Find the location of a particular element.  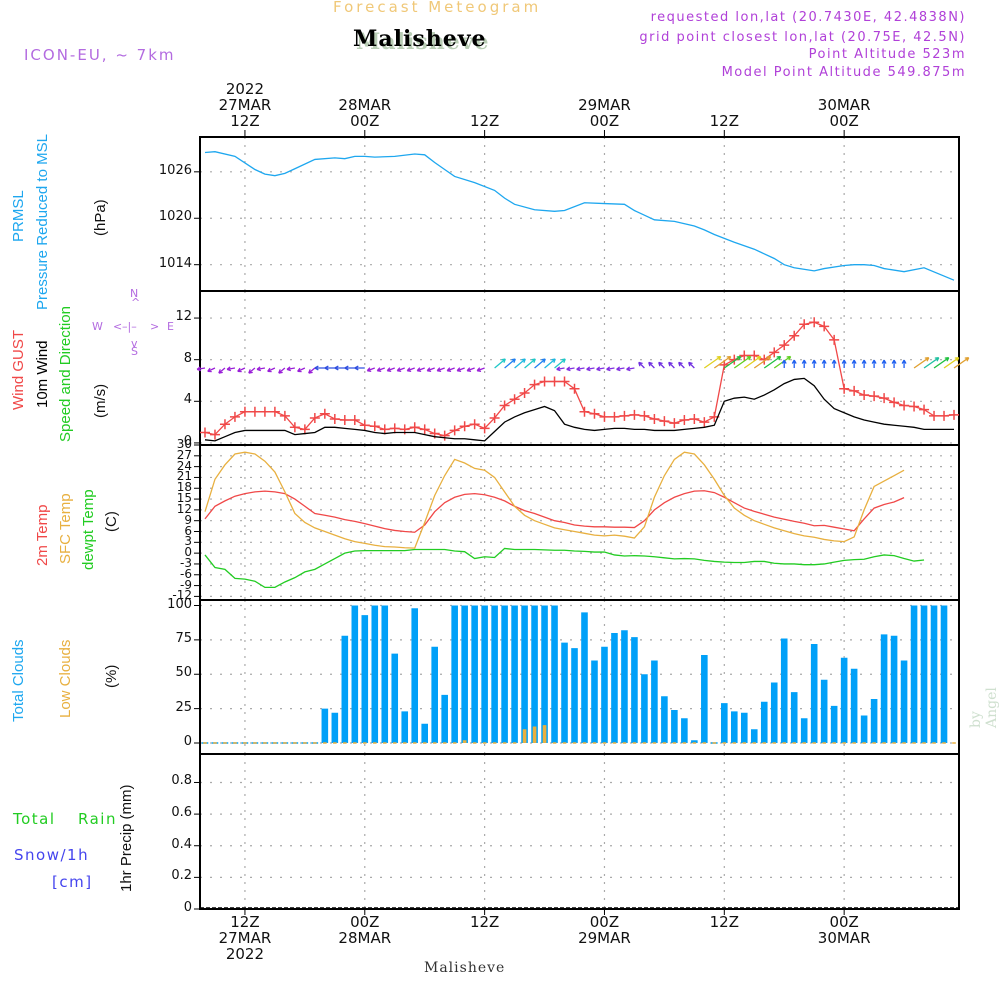

chart-title: Malisheve is located at coordinates (420, 39).